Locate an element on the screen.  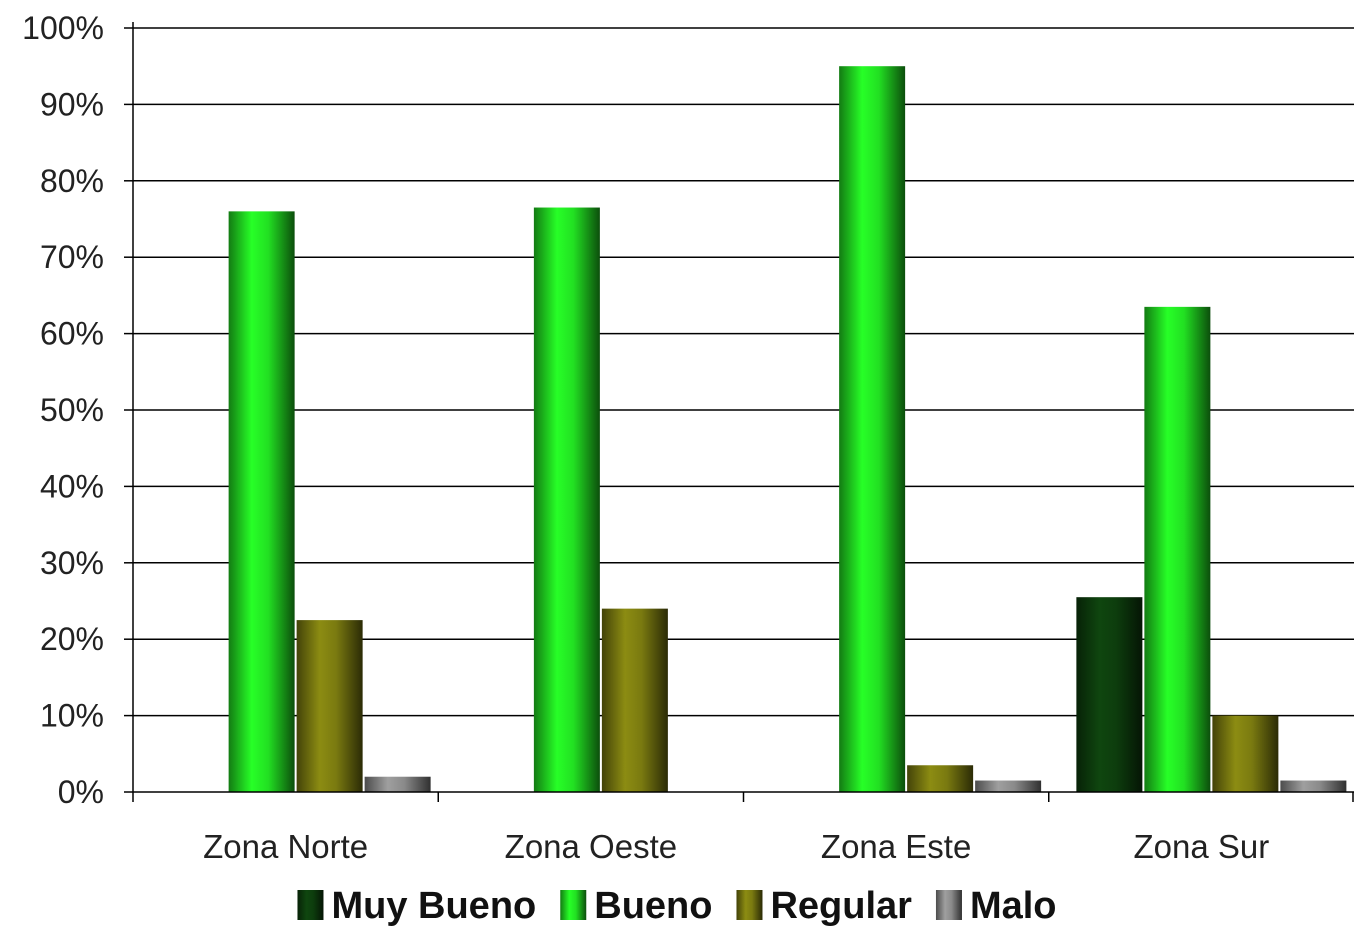
y-tick-label: 60% is located at coordinates (72, 334).